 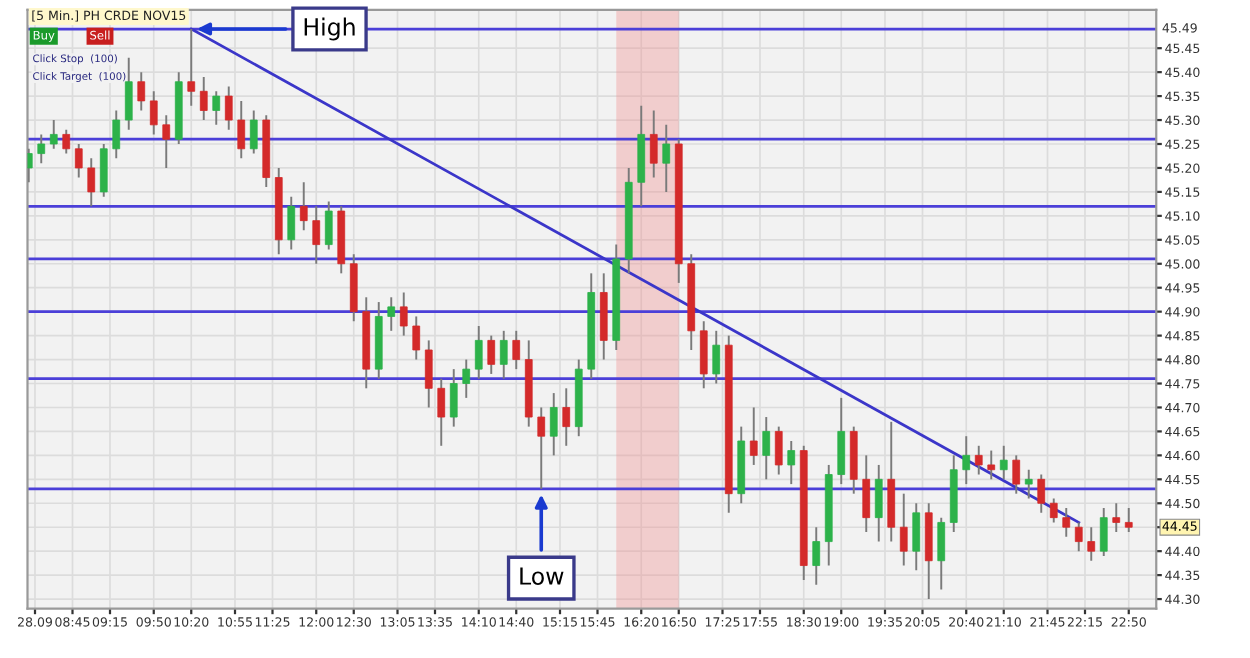 I want to click on annotation: High, so click(x=329, y=29).